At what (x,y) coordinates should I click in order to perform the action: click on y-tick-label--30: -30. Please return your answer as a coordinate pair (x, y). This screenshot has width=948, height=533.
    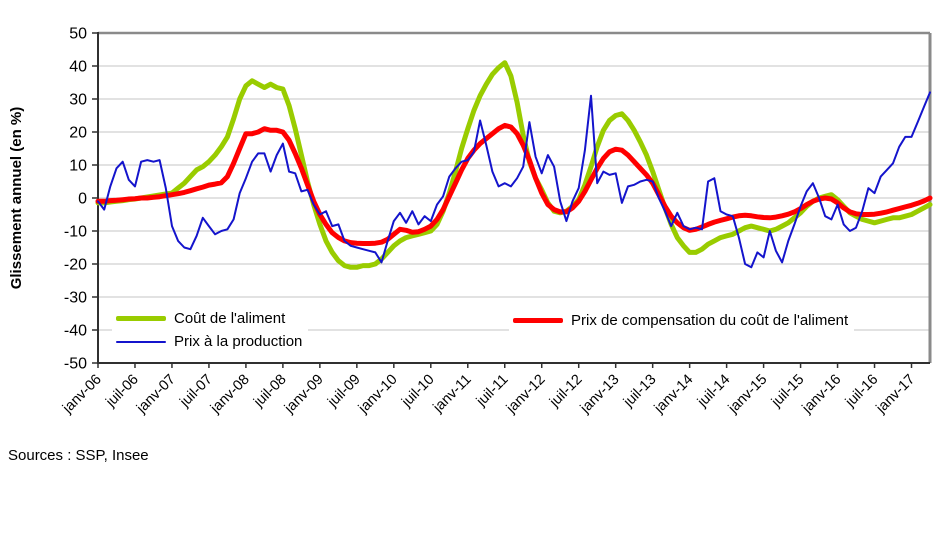
    Looking at the image, I should click on (75, 298).